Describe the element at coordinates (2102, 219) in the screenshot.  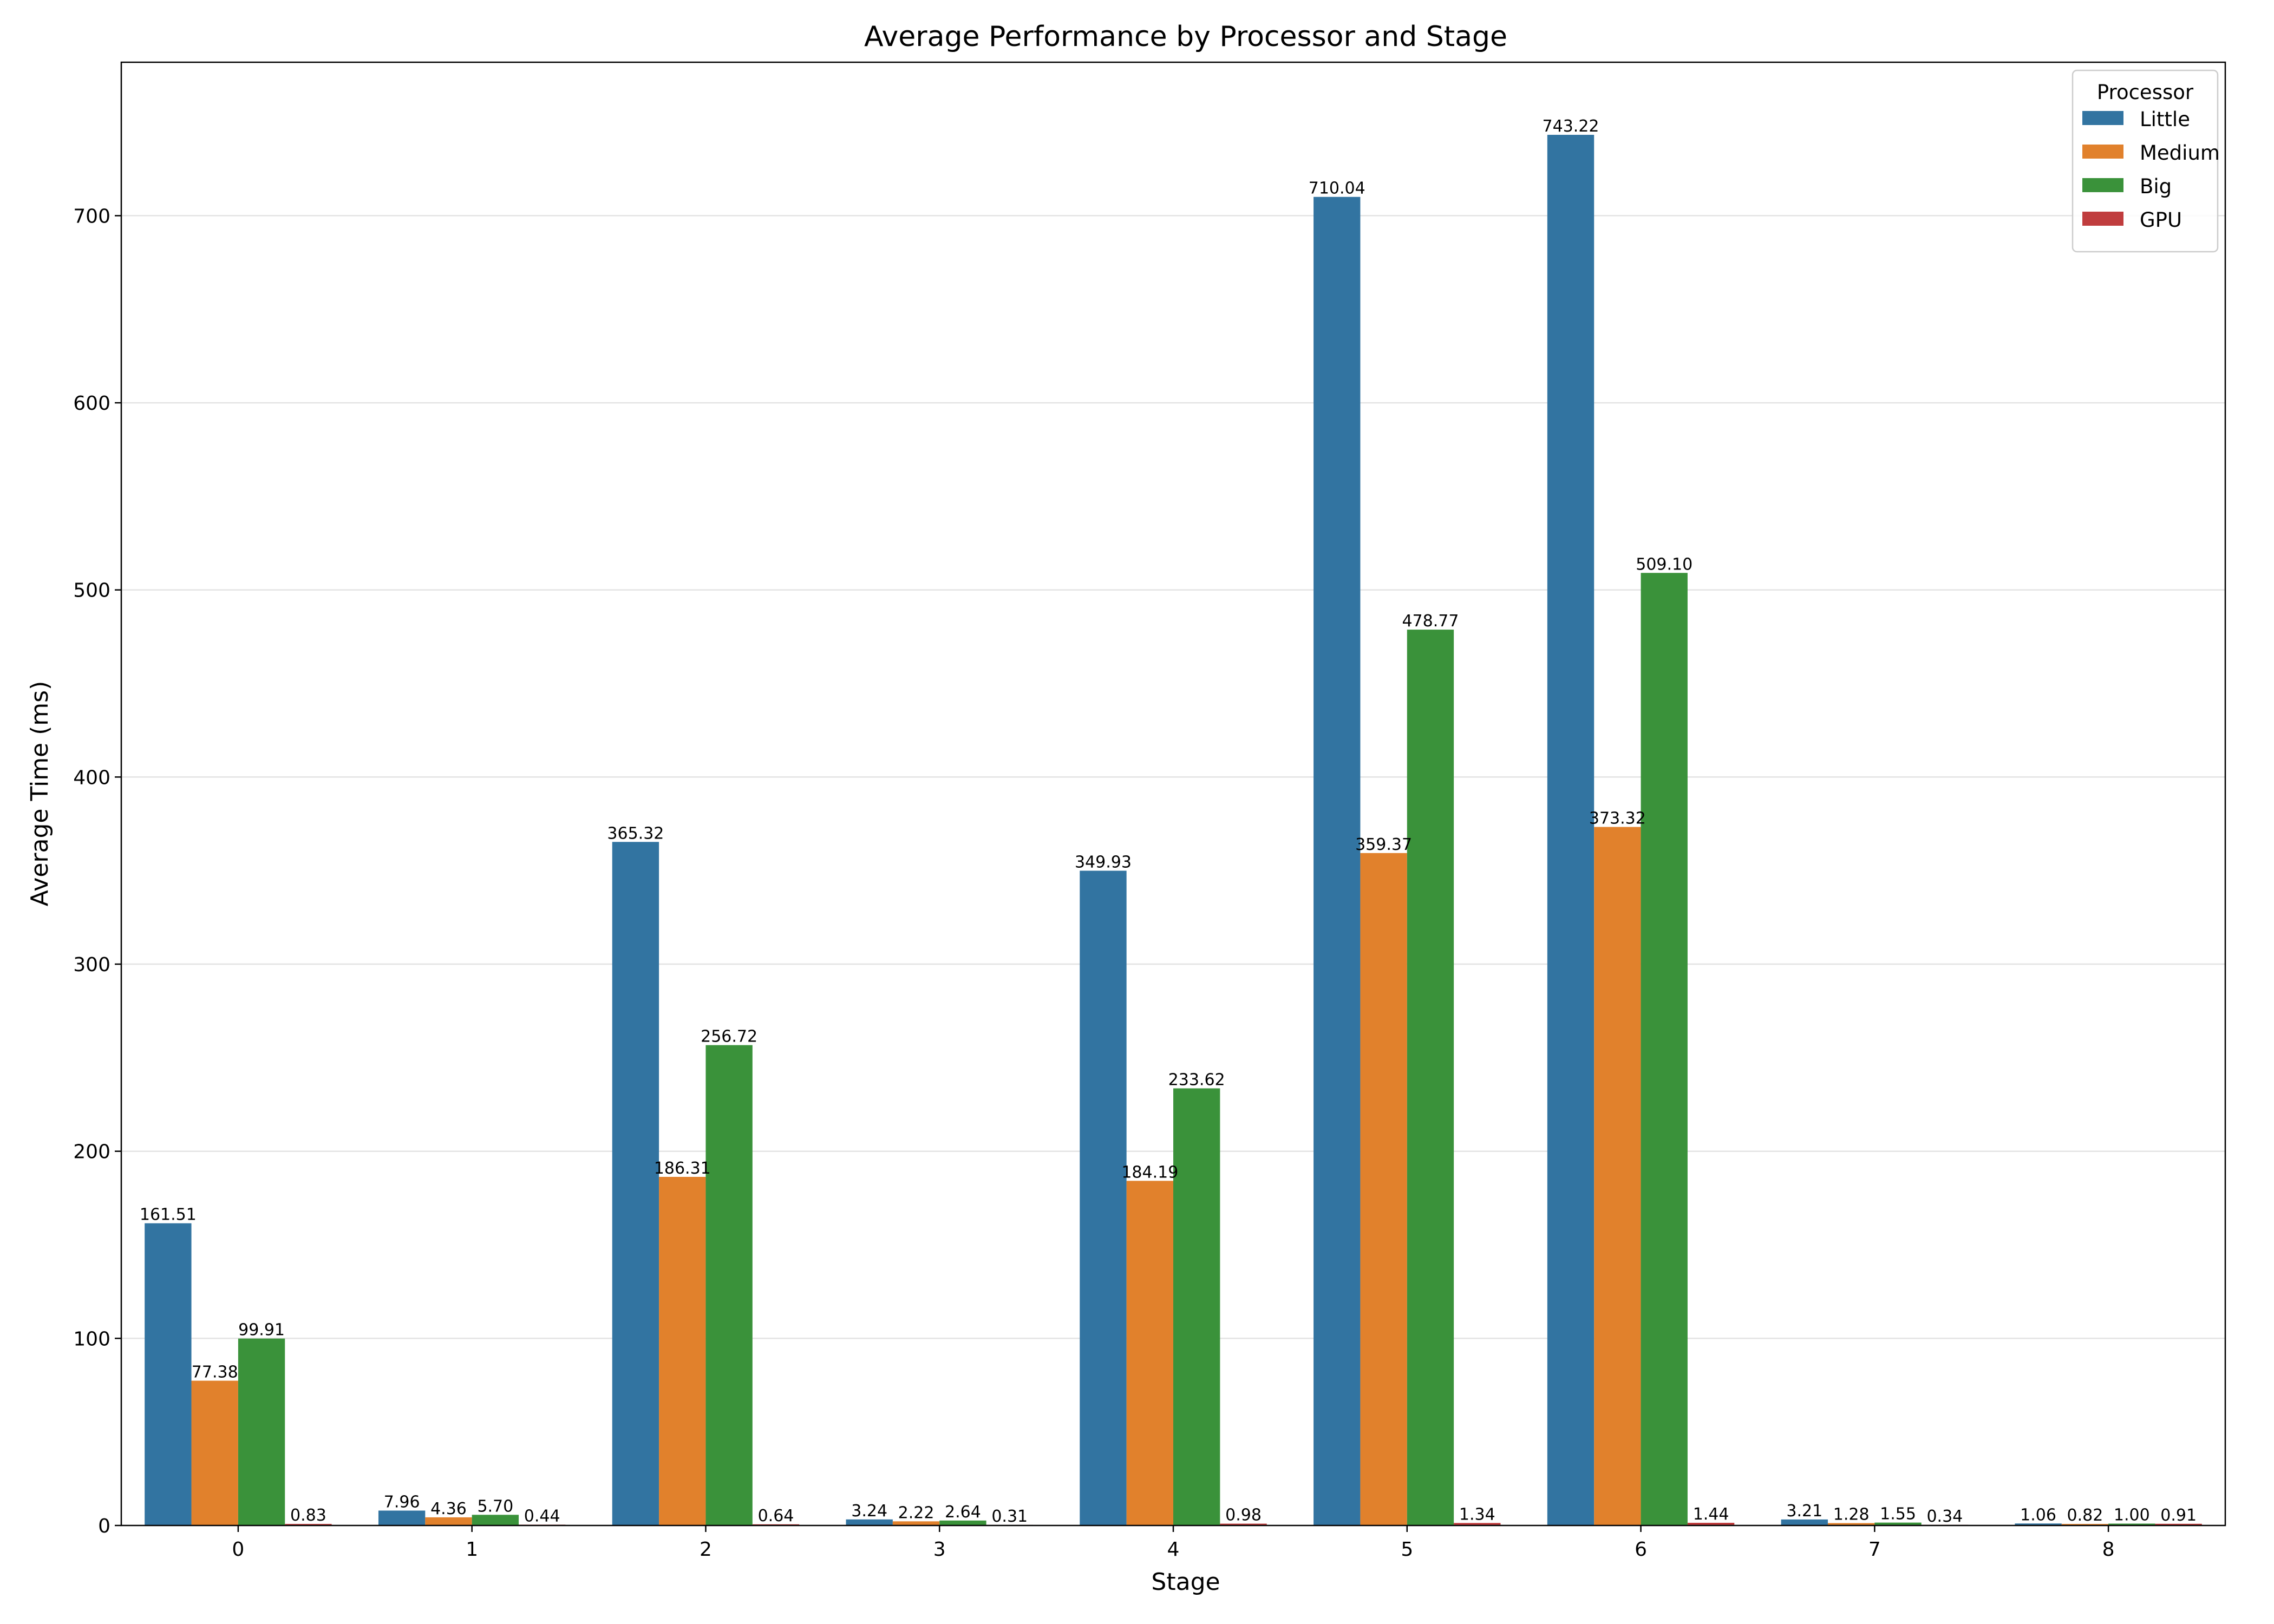
I see `legend-swatch-gpu` at that location.